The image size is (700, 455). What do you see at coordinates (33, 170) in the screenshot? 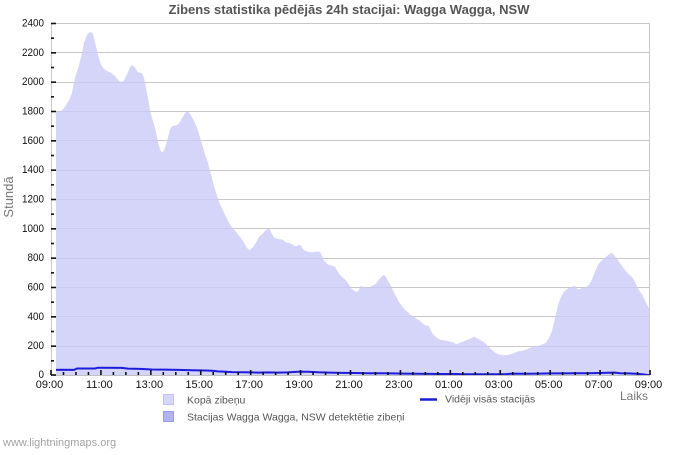
I see `svg-text: 1400` at bounding box center [33, 170].